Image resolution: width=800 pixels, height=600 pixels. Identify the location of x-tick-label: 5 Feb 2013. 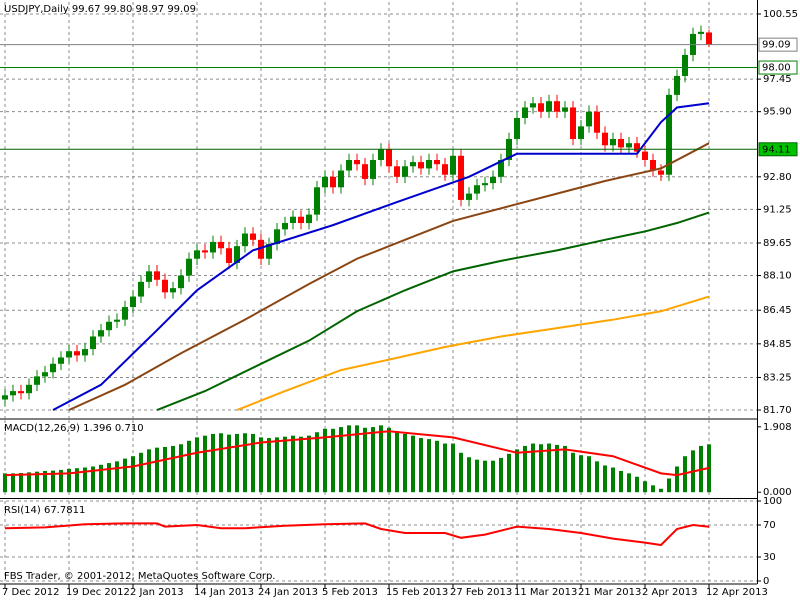
(350, 592).